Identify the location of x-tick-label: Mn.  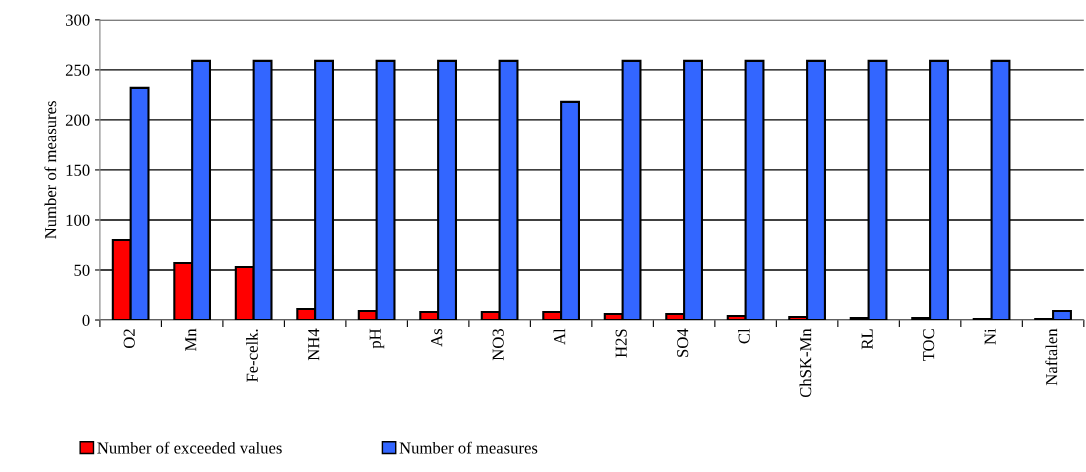
(191, 340).